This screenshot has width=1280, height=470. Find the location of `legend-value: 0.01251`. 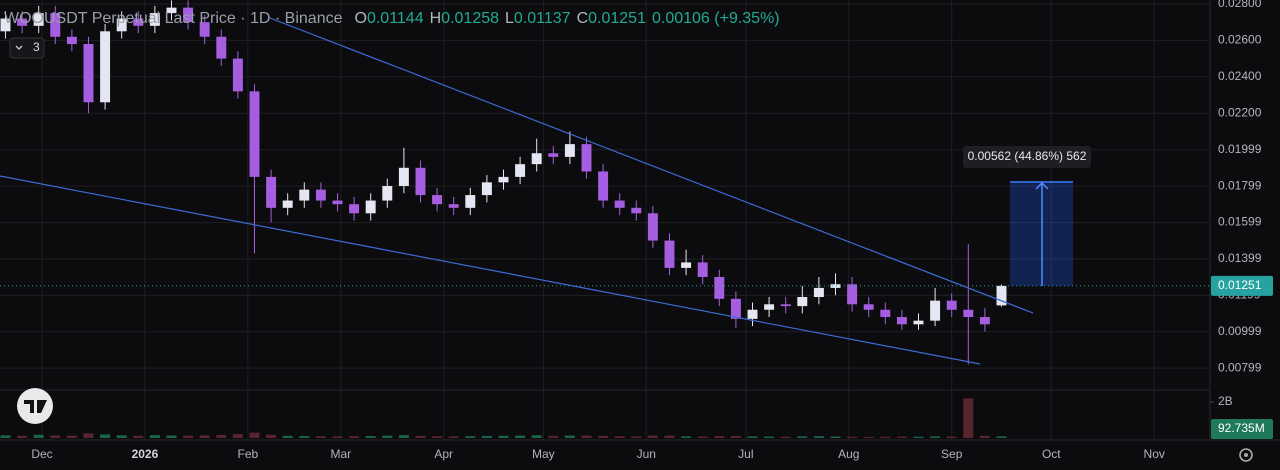

legend-value: 0.01251 is located at coordinates (617, 18).